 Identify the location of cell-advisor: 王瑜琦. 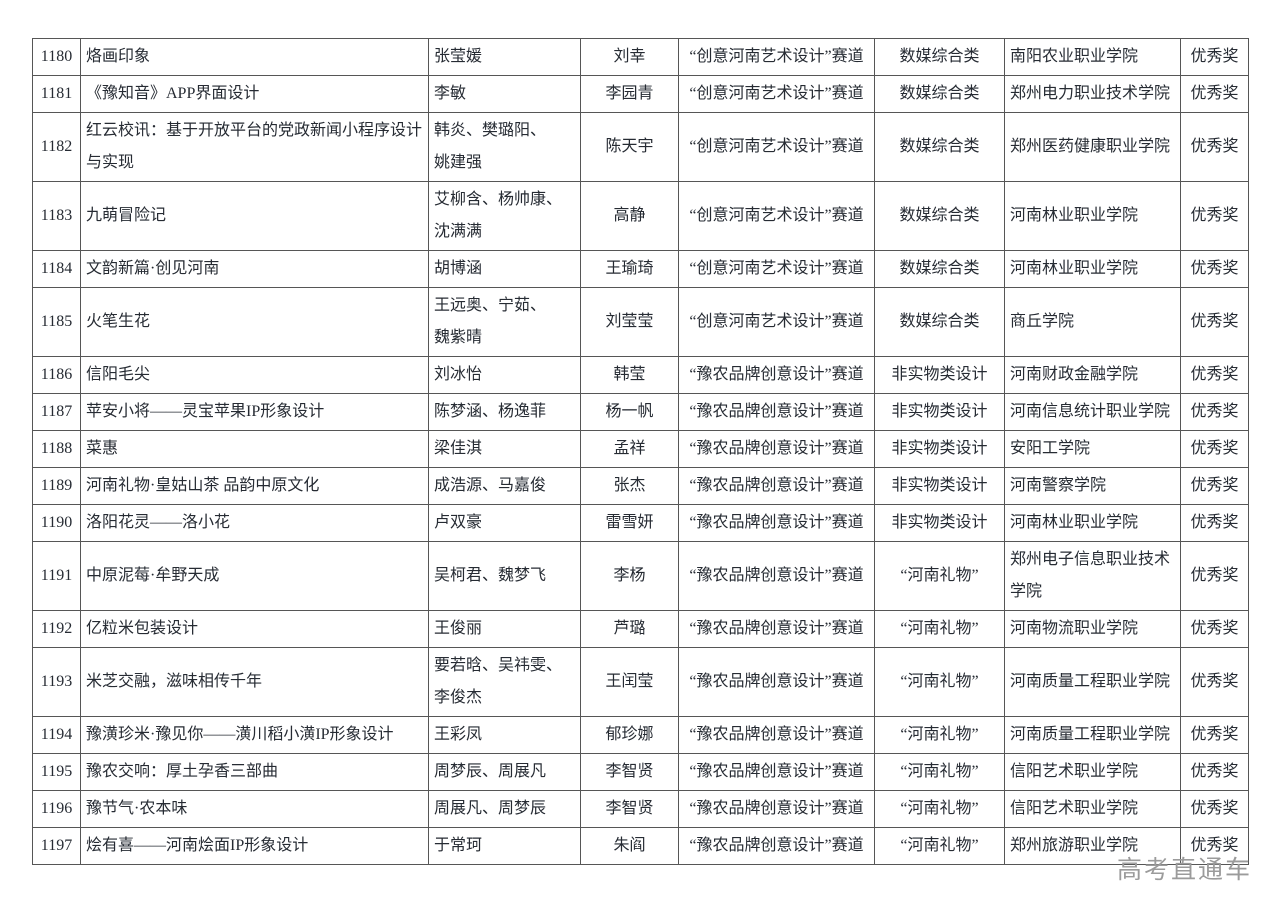
(629, 269).